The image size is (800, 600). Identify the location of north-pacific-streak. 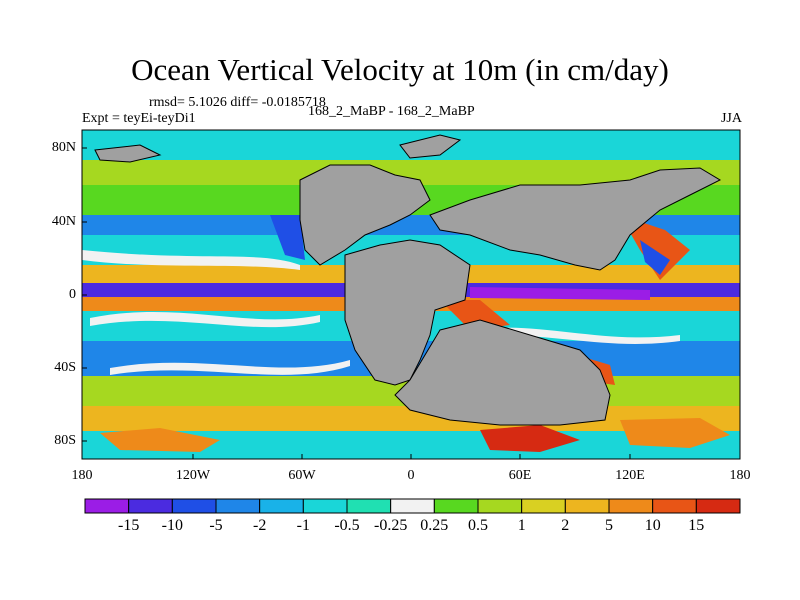
(191, 260).